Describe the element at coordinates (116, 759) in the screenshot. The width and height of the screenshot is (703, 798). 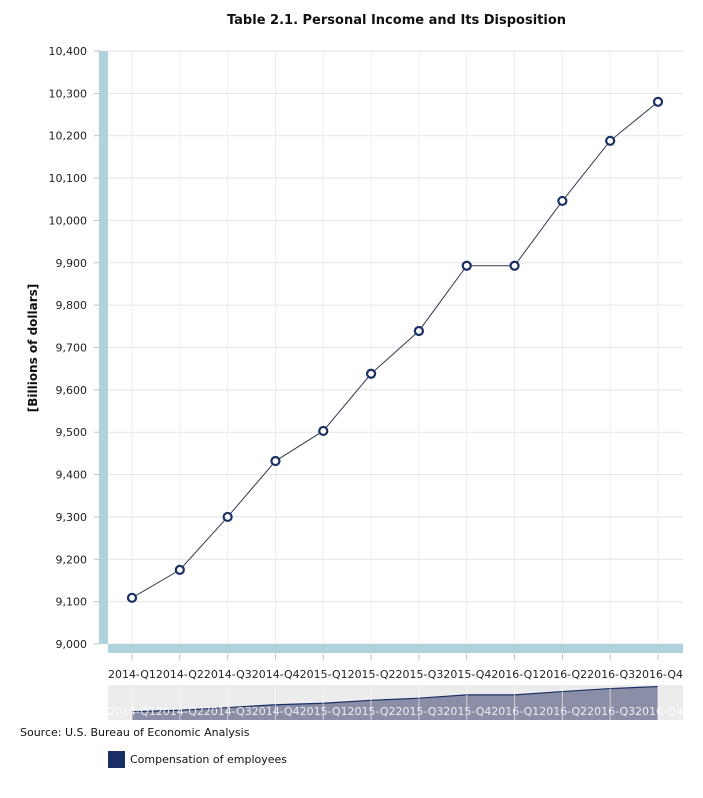
I see `legend-swatch` at that location.